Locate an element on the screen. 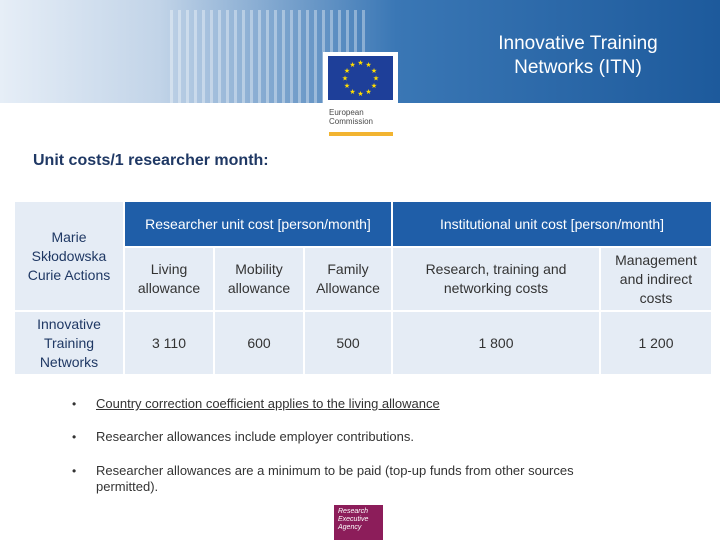 Image resolution: width=720 pixels, height=540 pixels. value-management: 1 200 is located at coordinates (656, 343).